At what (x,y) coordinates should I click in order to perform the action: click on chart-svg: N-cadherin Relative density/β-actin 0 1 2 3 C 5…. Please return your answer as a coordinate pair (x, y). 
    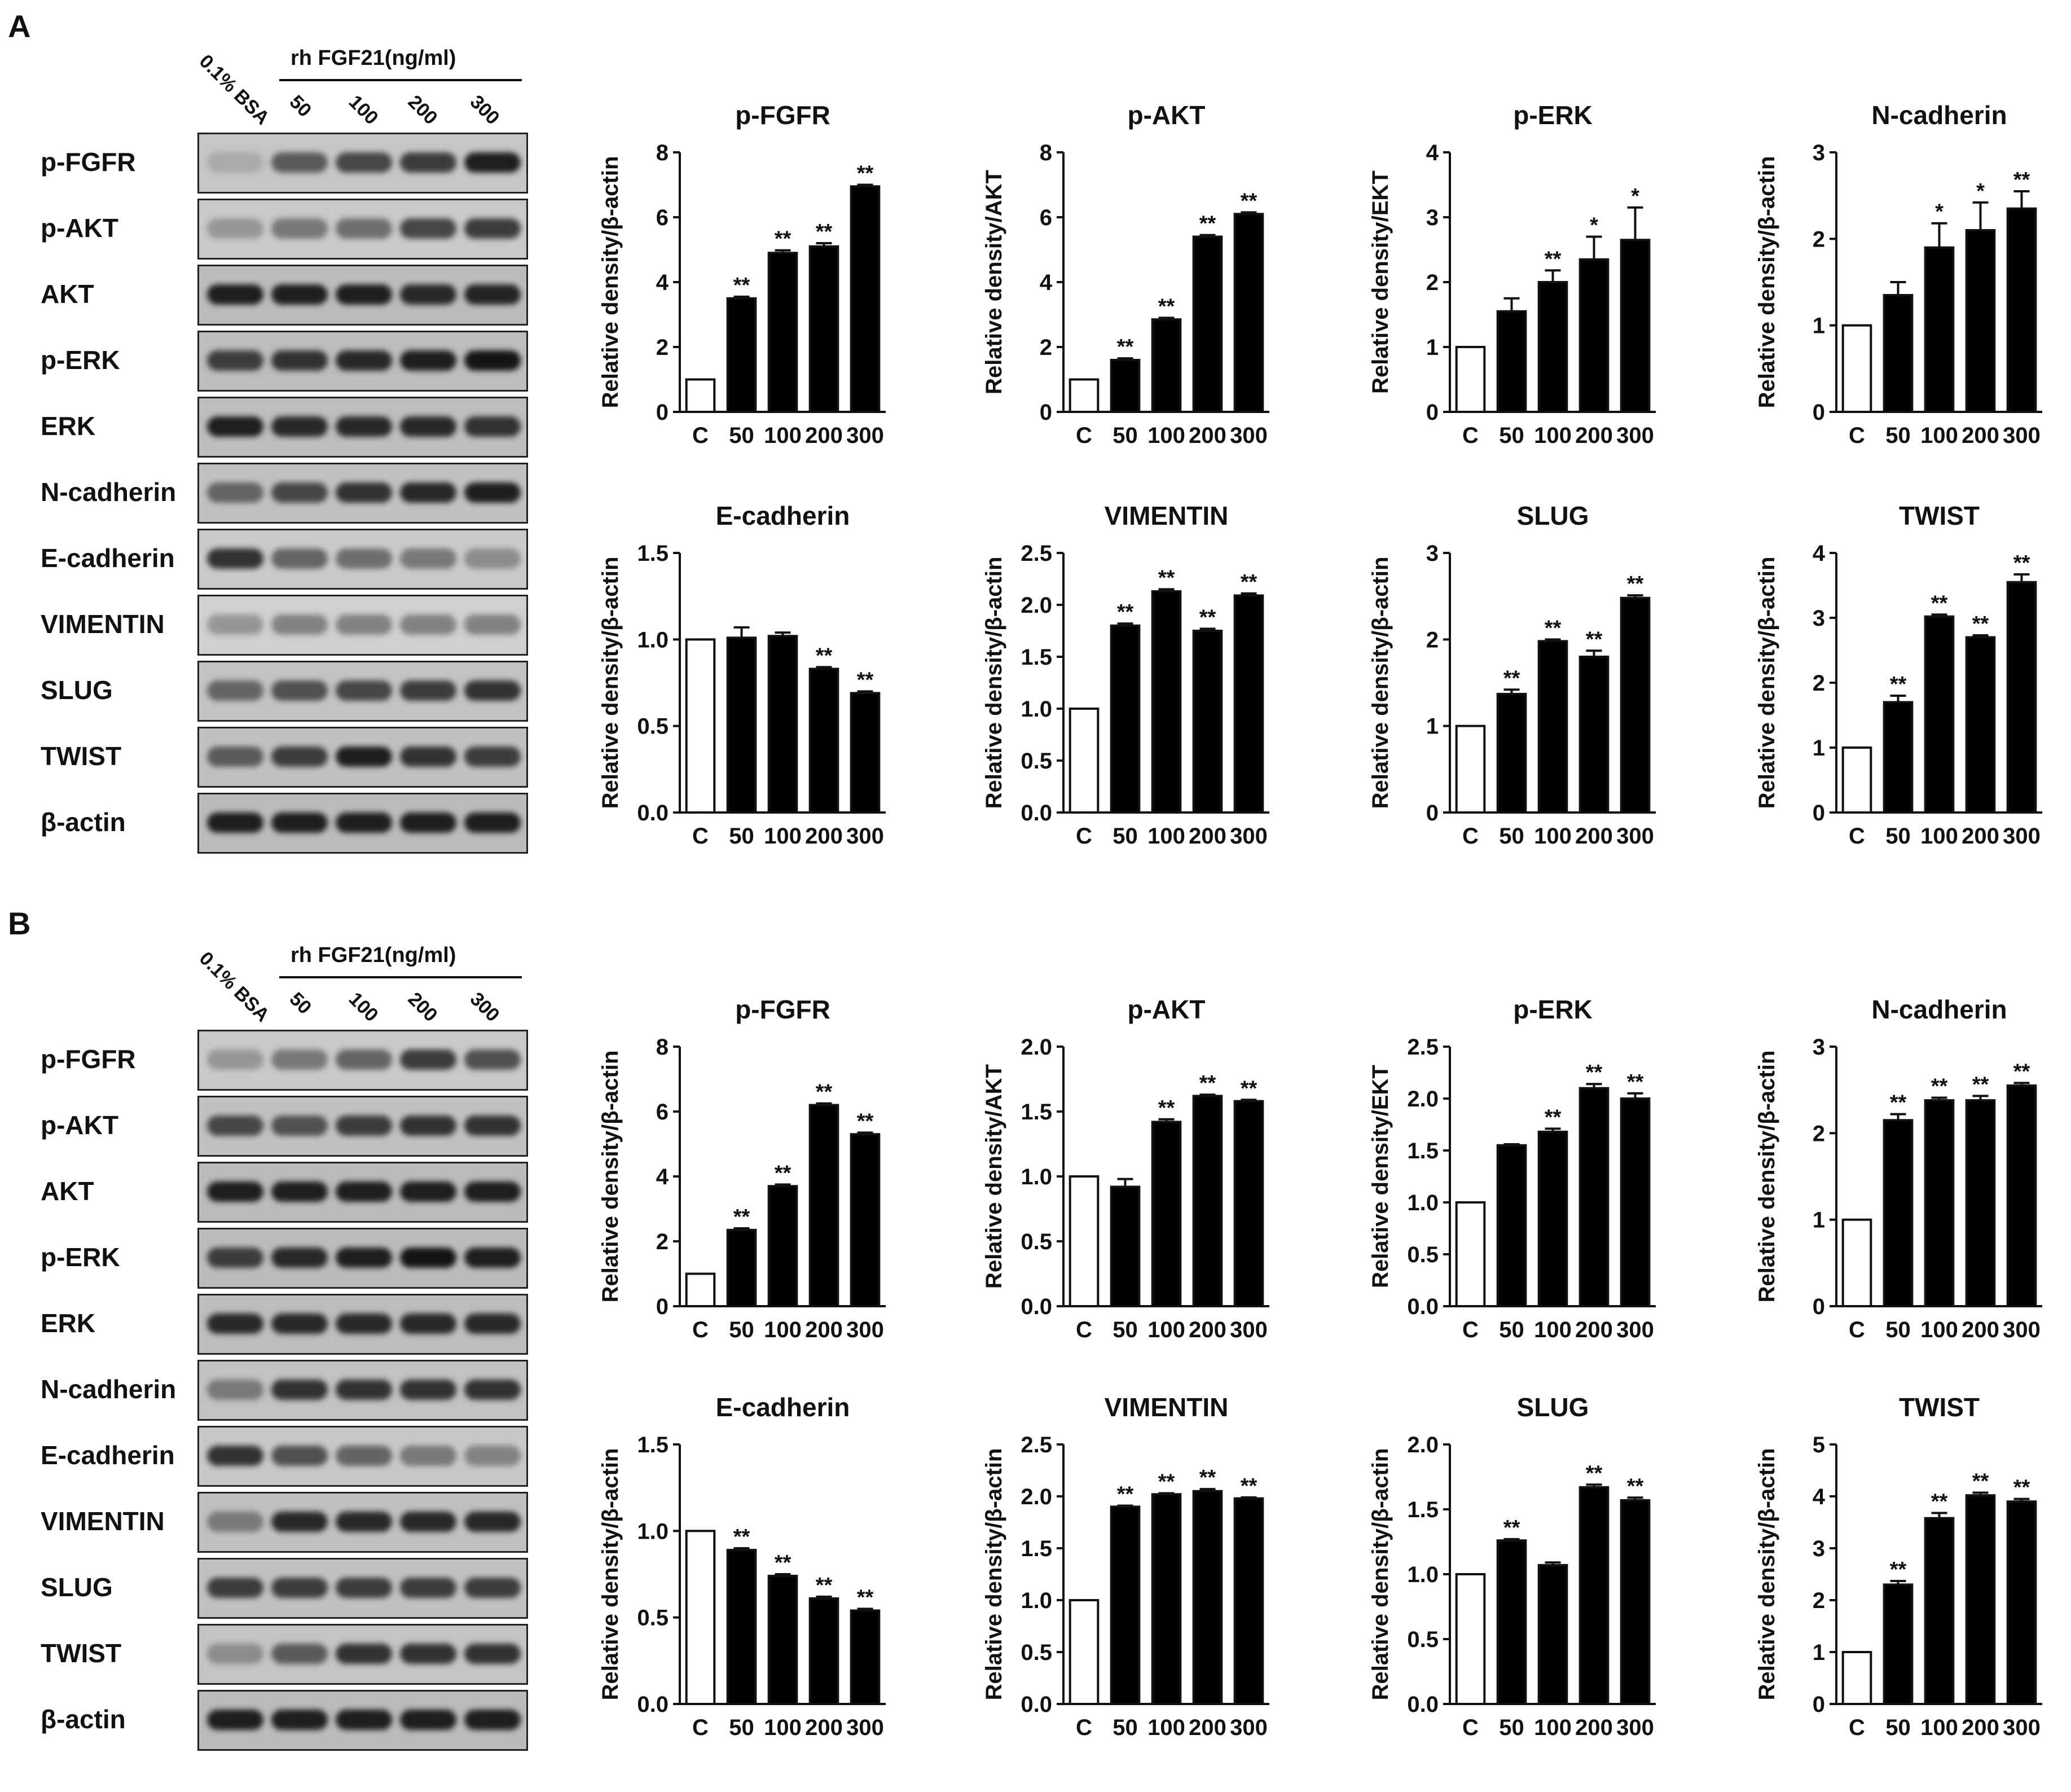
    Looking at the image, I should click on (1898, 274).